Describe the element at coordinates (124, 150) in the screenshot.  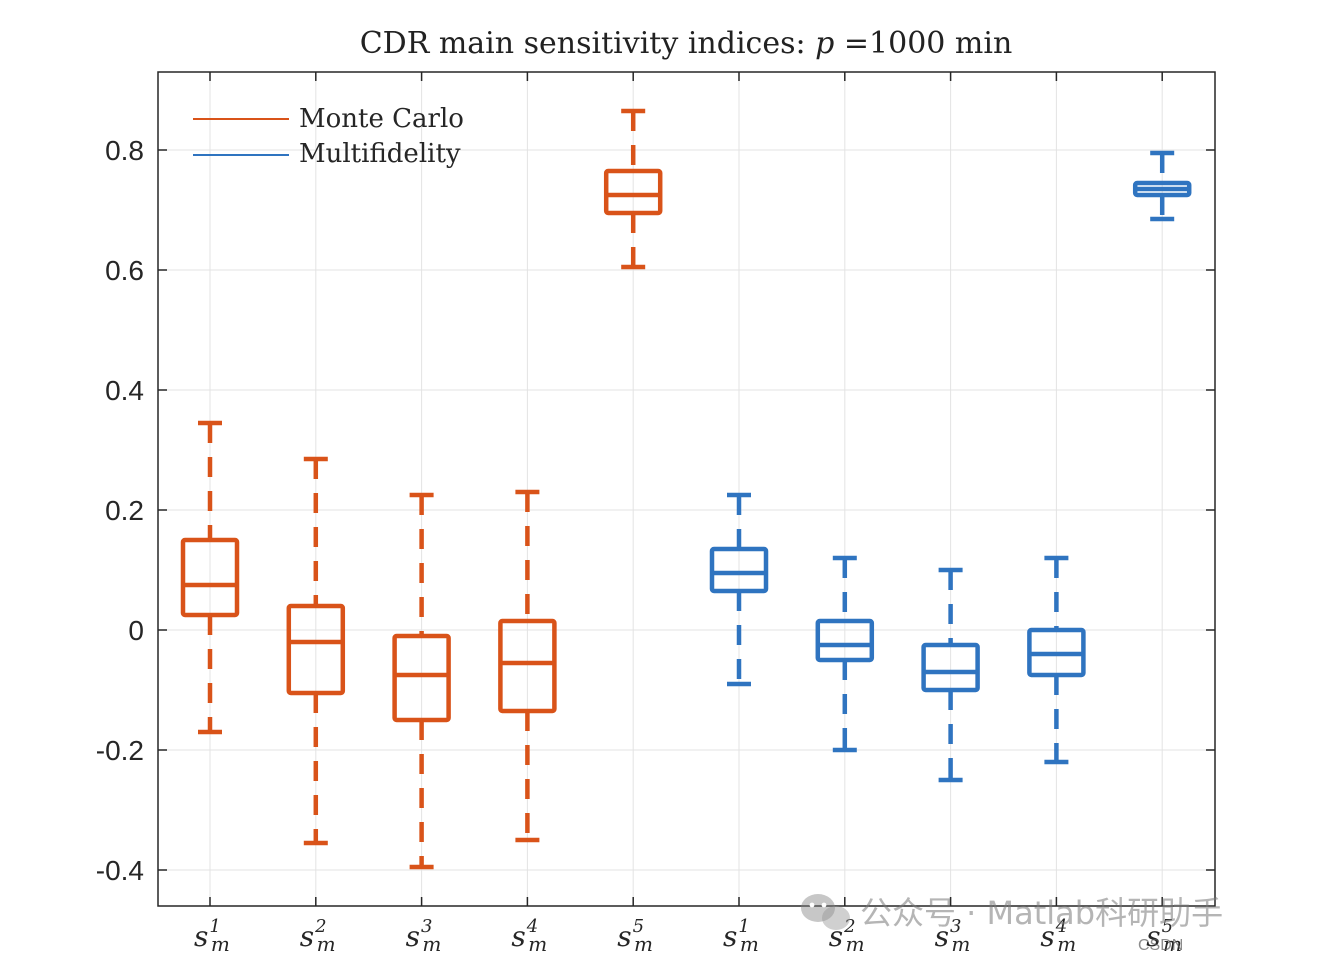
I see `y-tick-label: 0.8` at that location.